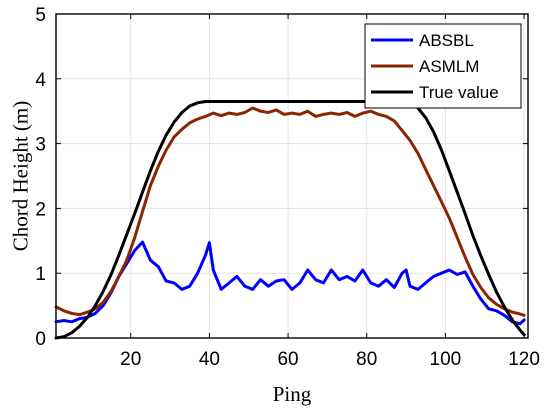  Describe the element at coordinates (446, 40) in the screenshot. I see `legend-label-absbl: ABSBL` at that location.